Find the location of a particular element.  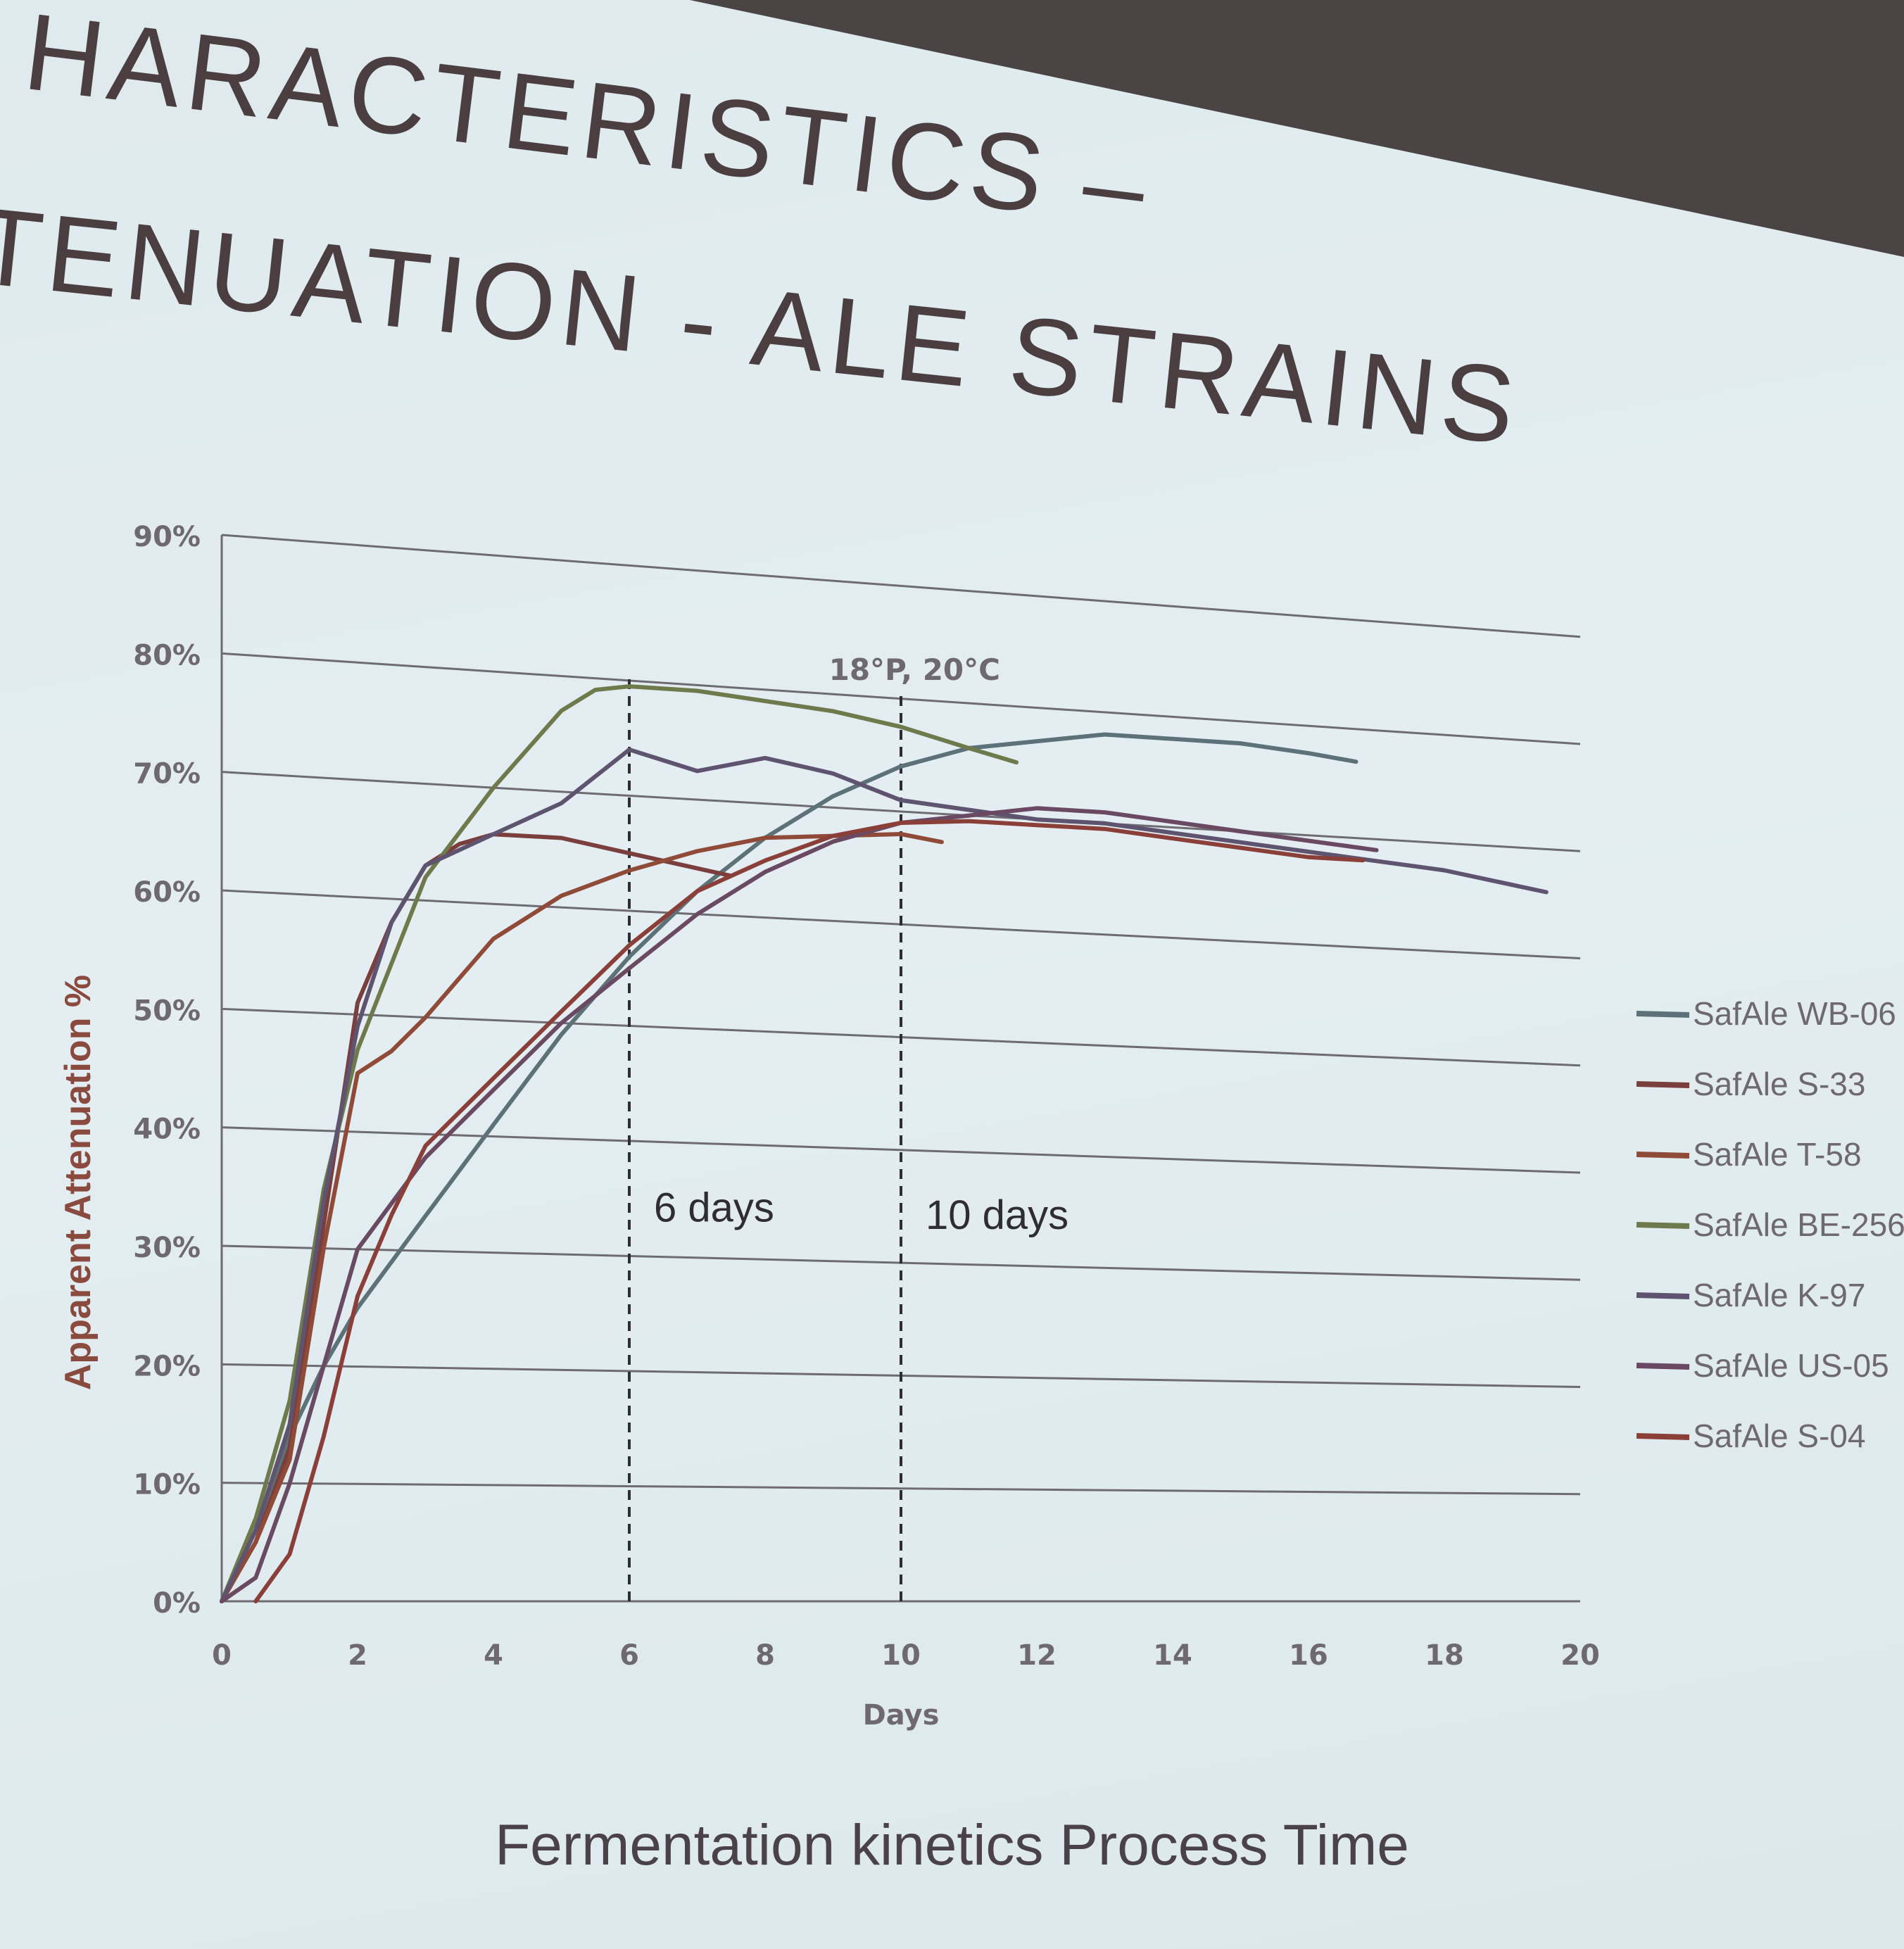

y-tick-label: 20% is located at coordinates (167, 1366).